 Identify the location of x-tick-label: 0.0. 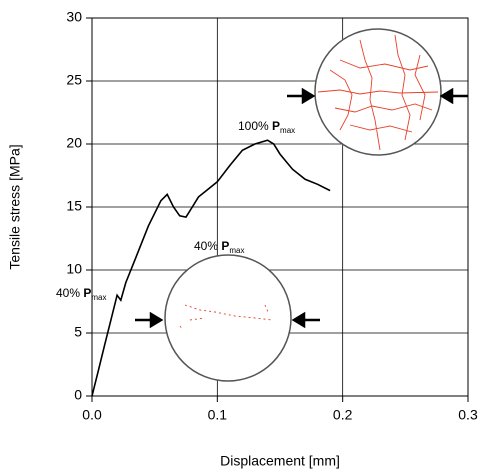
(92, 415).